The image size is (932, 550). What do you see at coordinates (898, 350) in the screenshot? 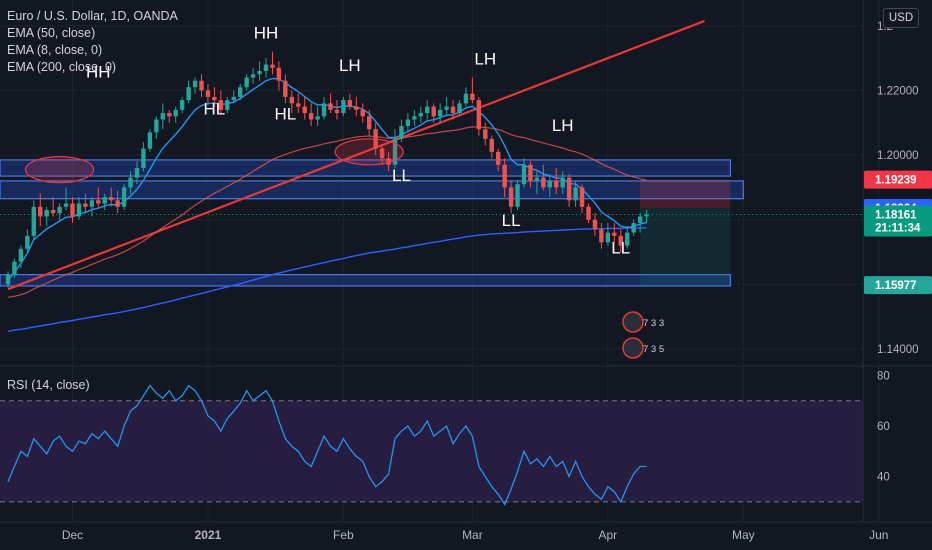
I see `price-tick: 1.14000` at bounding box center [898, 350].